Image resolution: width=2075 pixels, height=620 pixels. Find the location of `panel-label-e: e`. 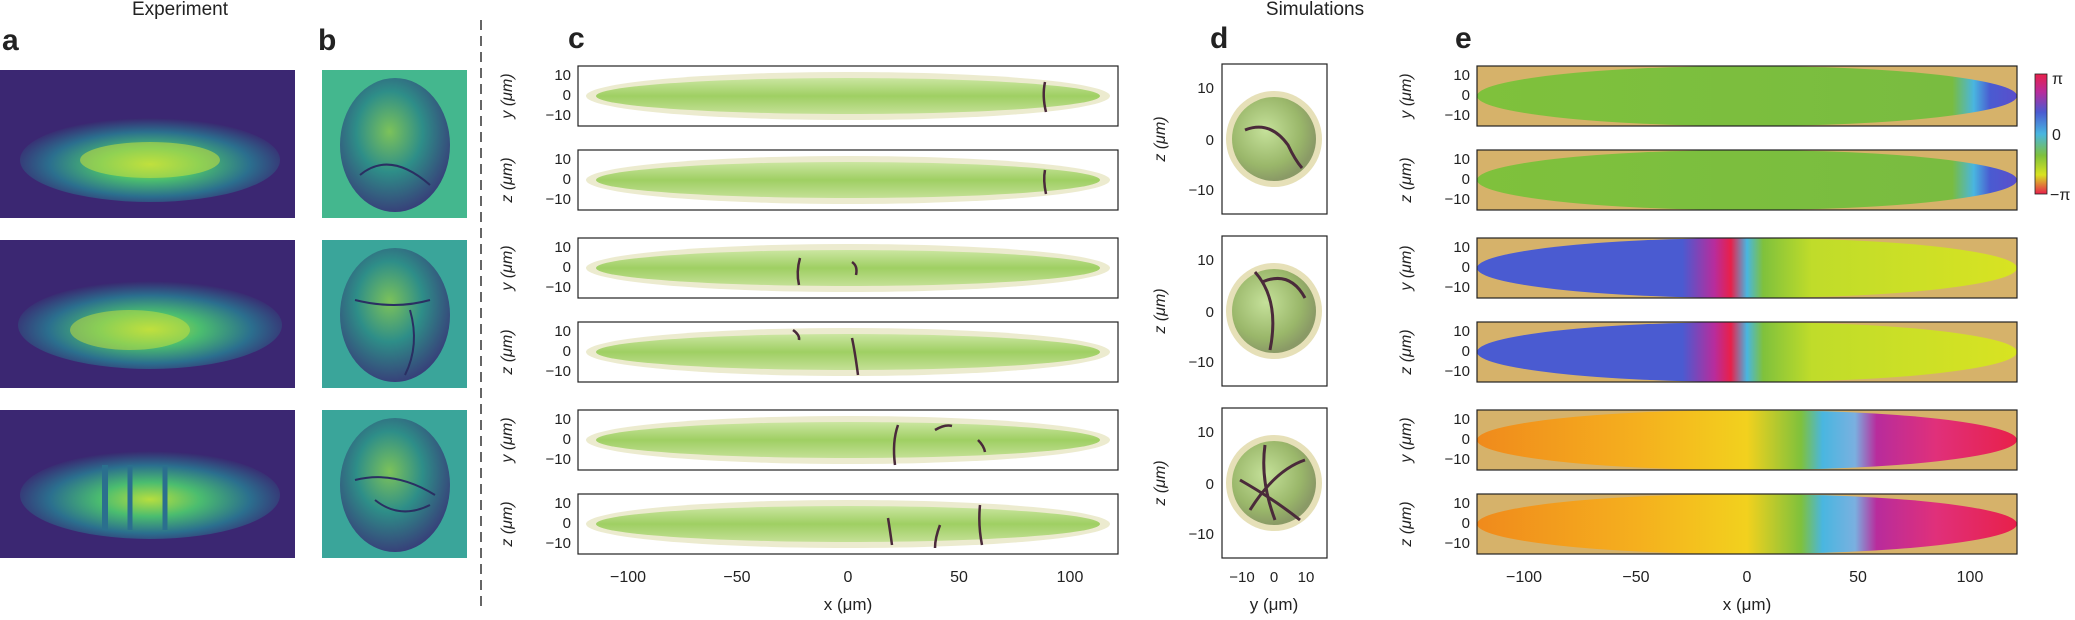

panel-label-e: e is located at coordinates (1463, 38).